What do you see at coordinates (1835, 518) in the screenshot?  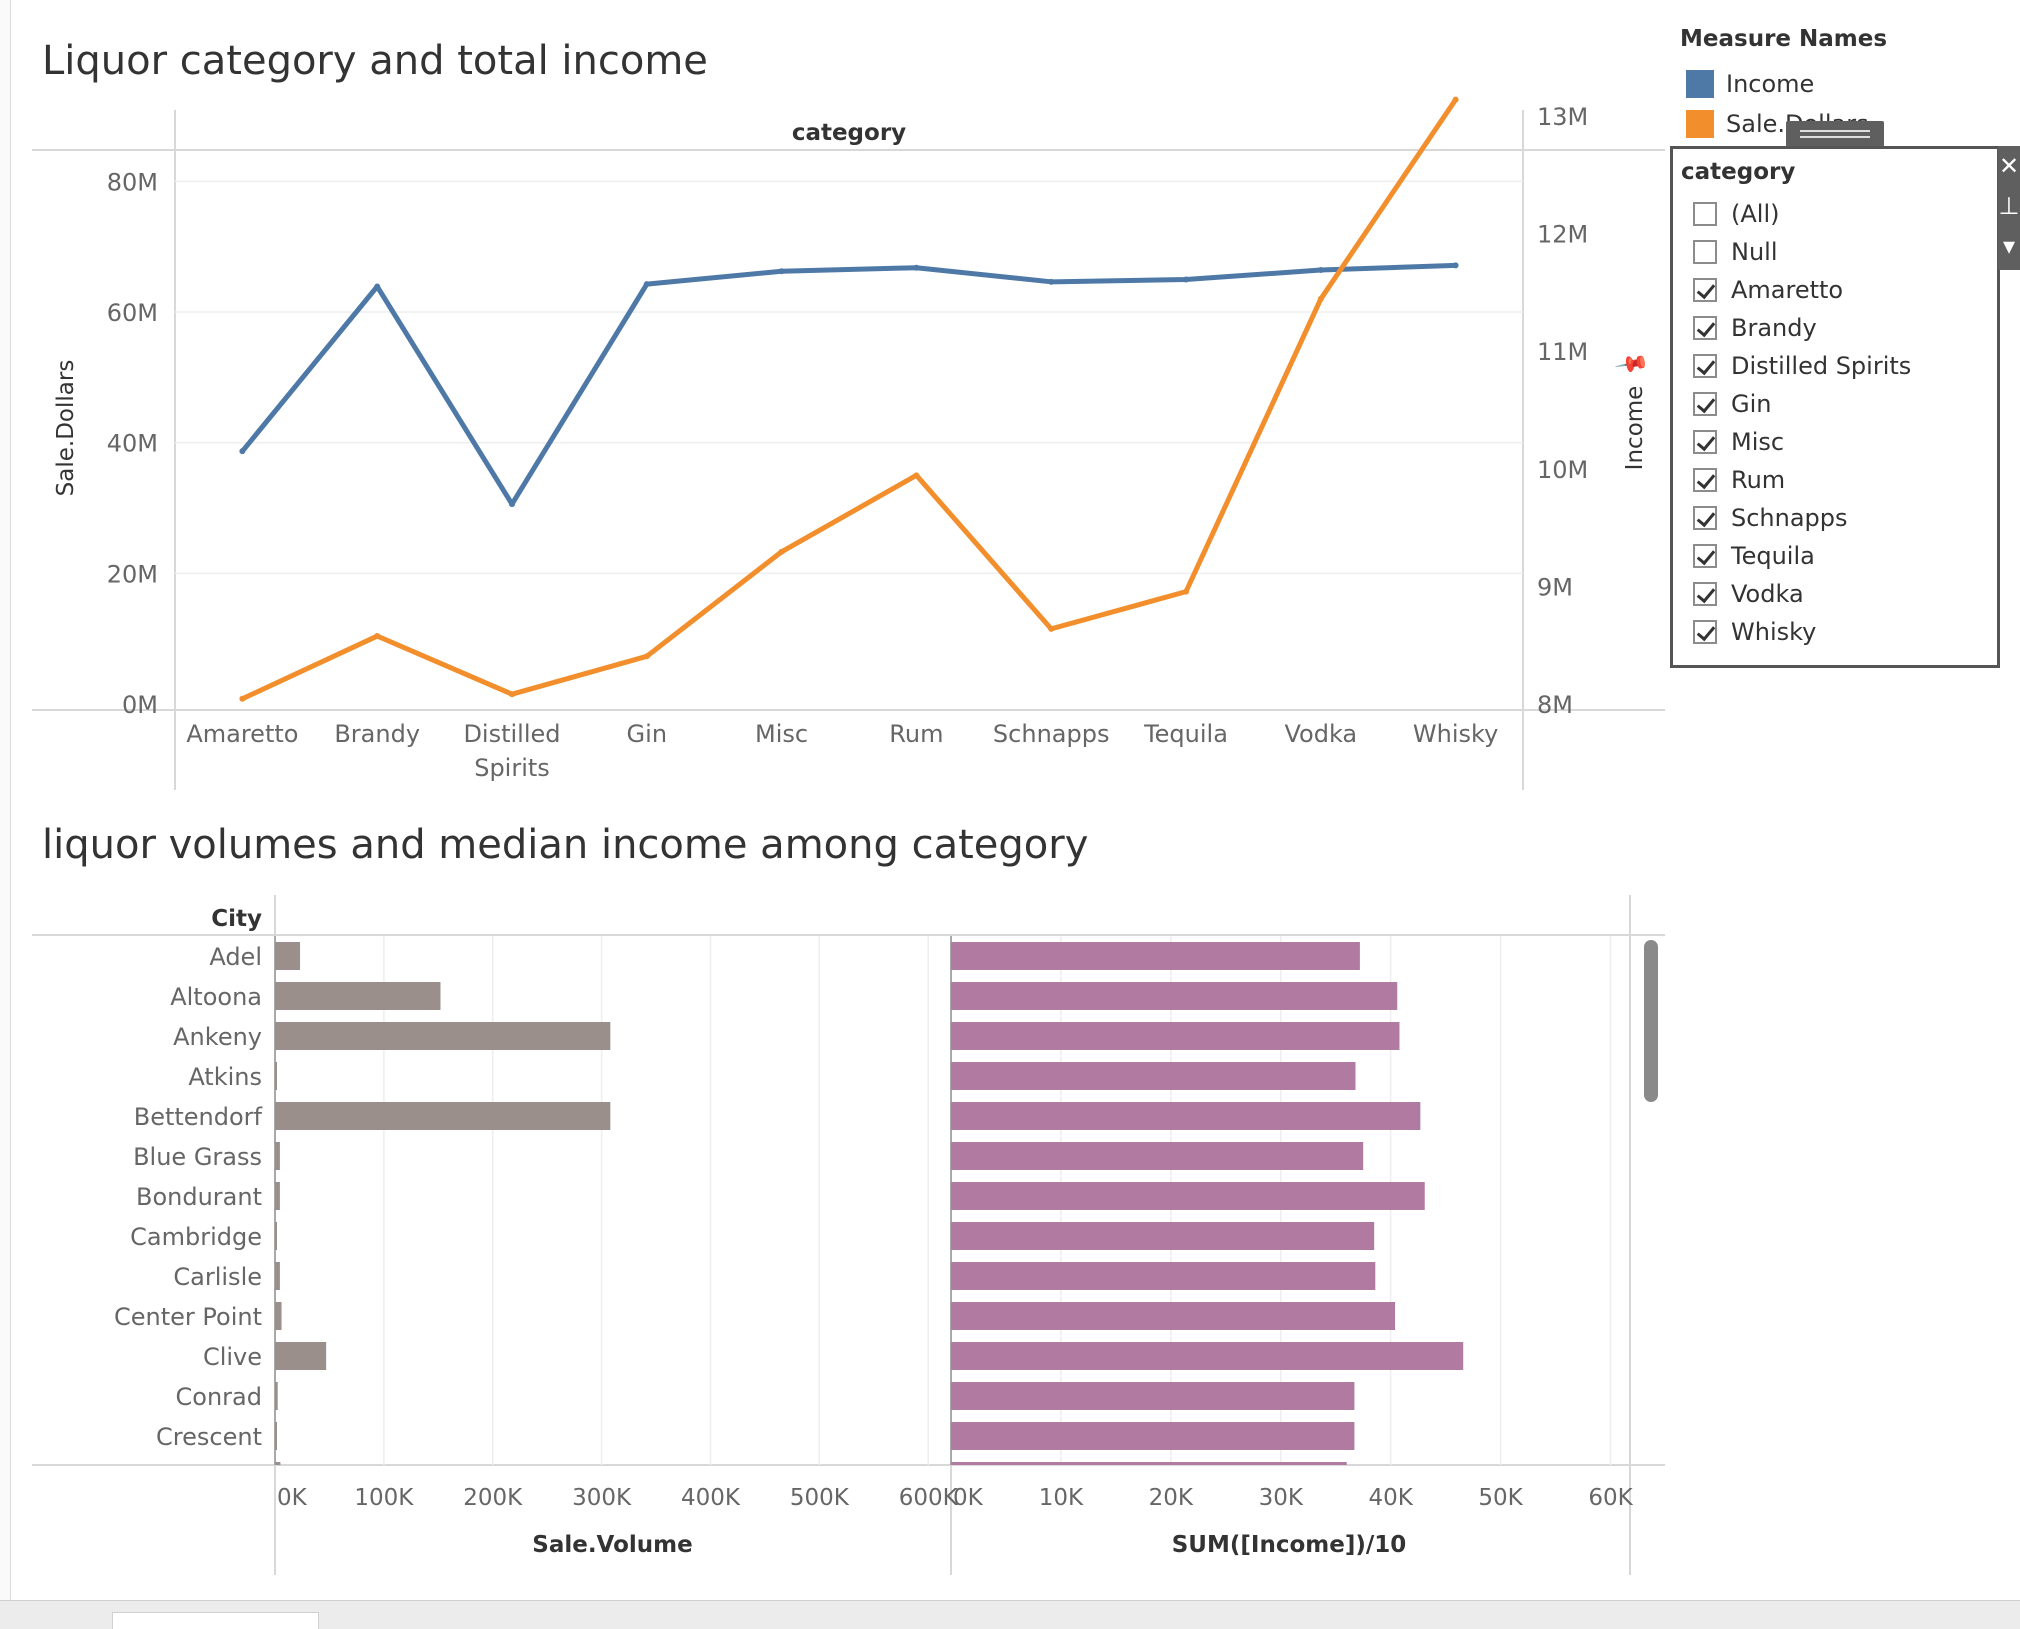 I see `filter-item: Schnapps` at bounding box center [1835, 518].